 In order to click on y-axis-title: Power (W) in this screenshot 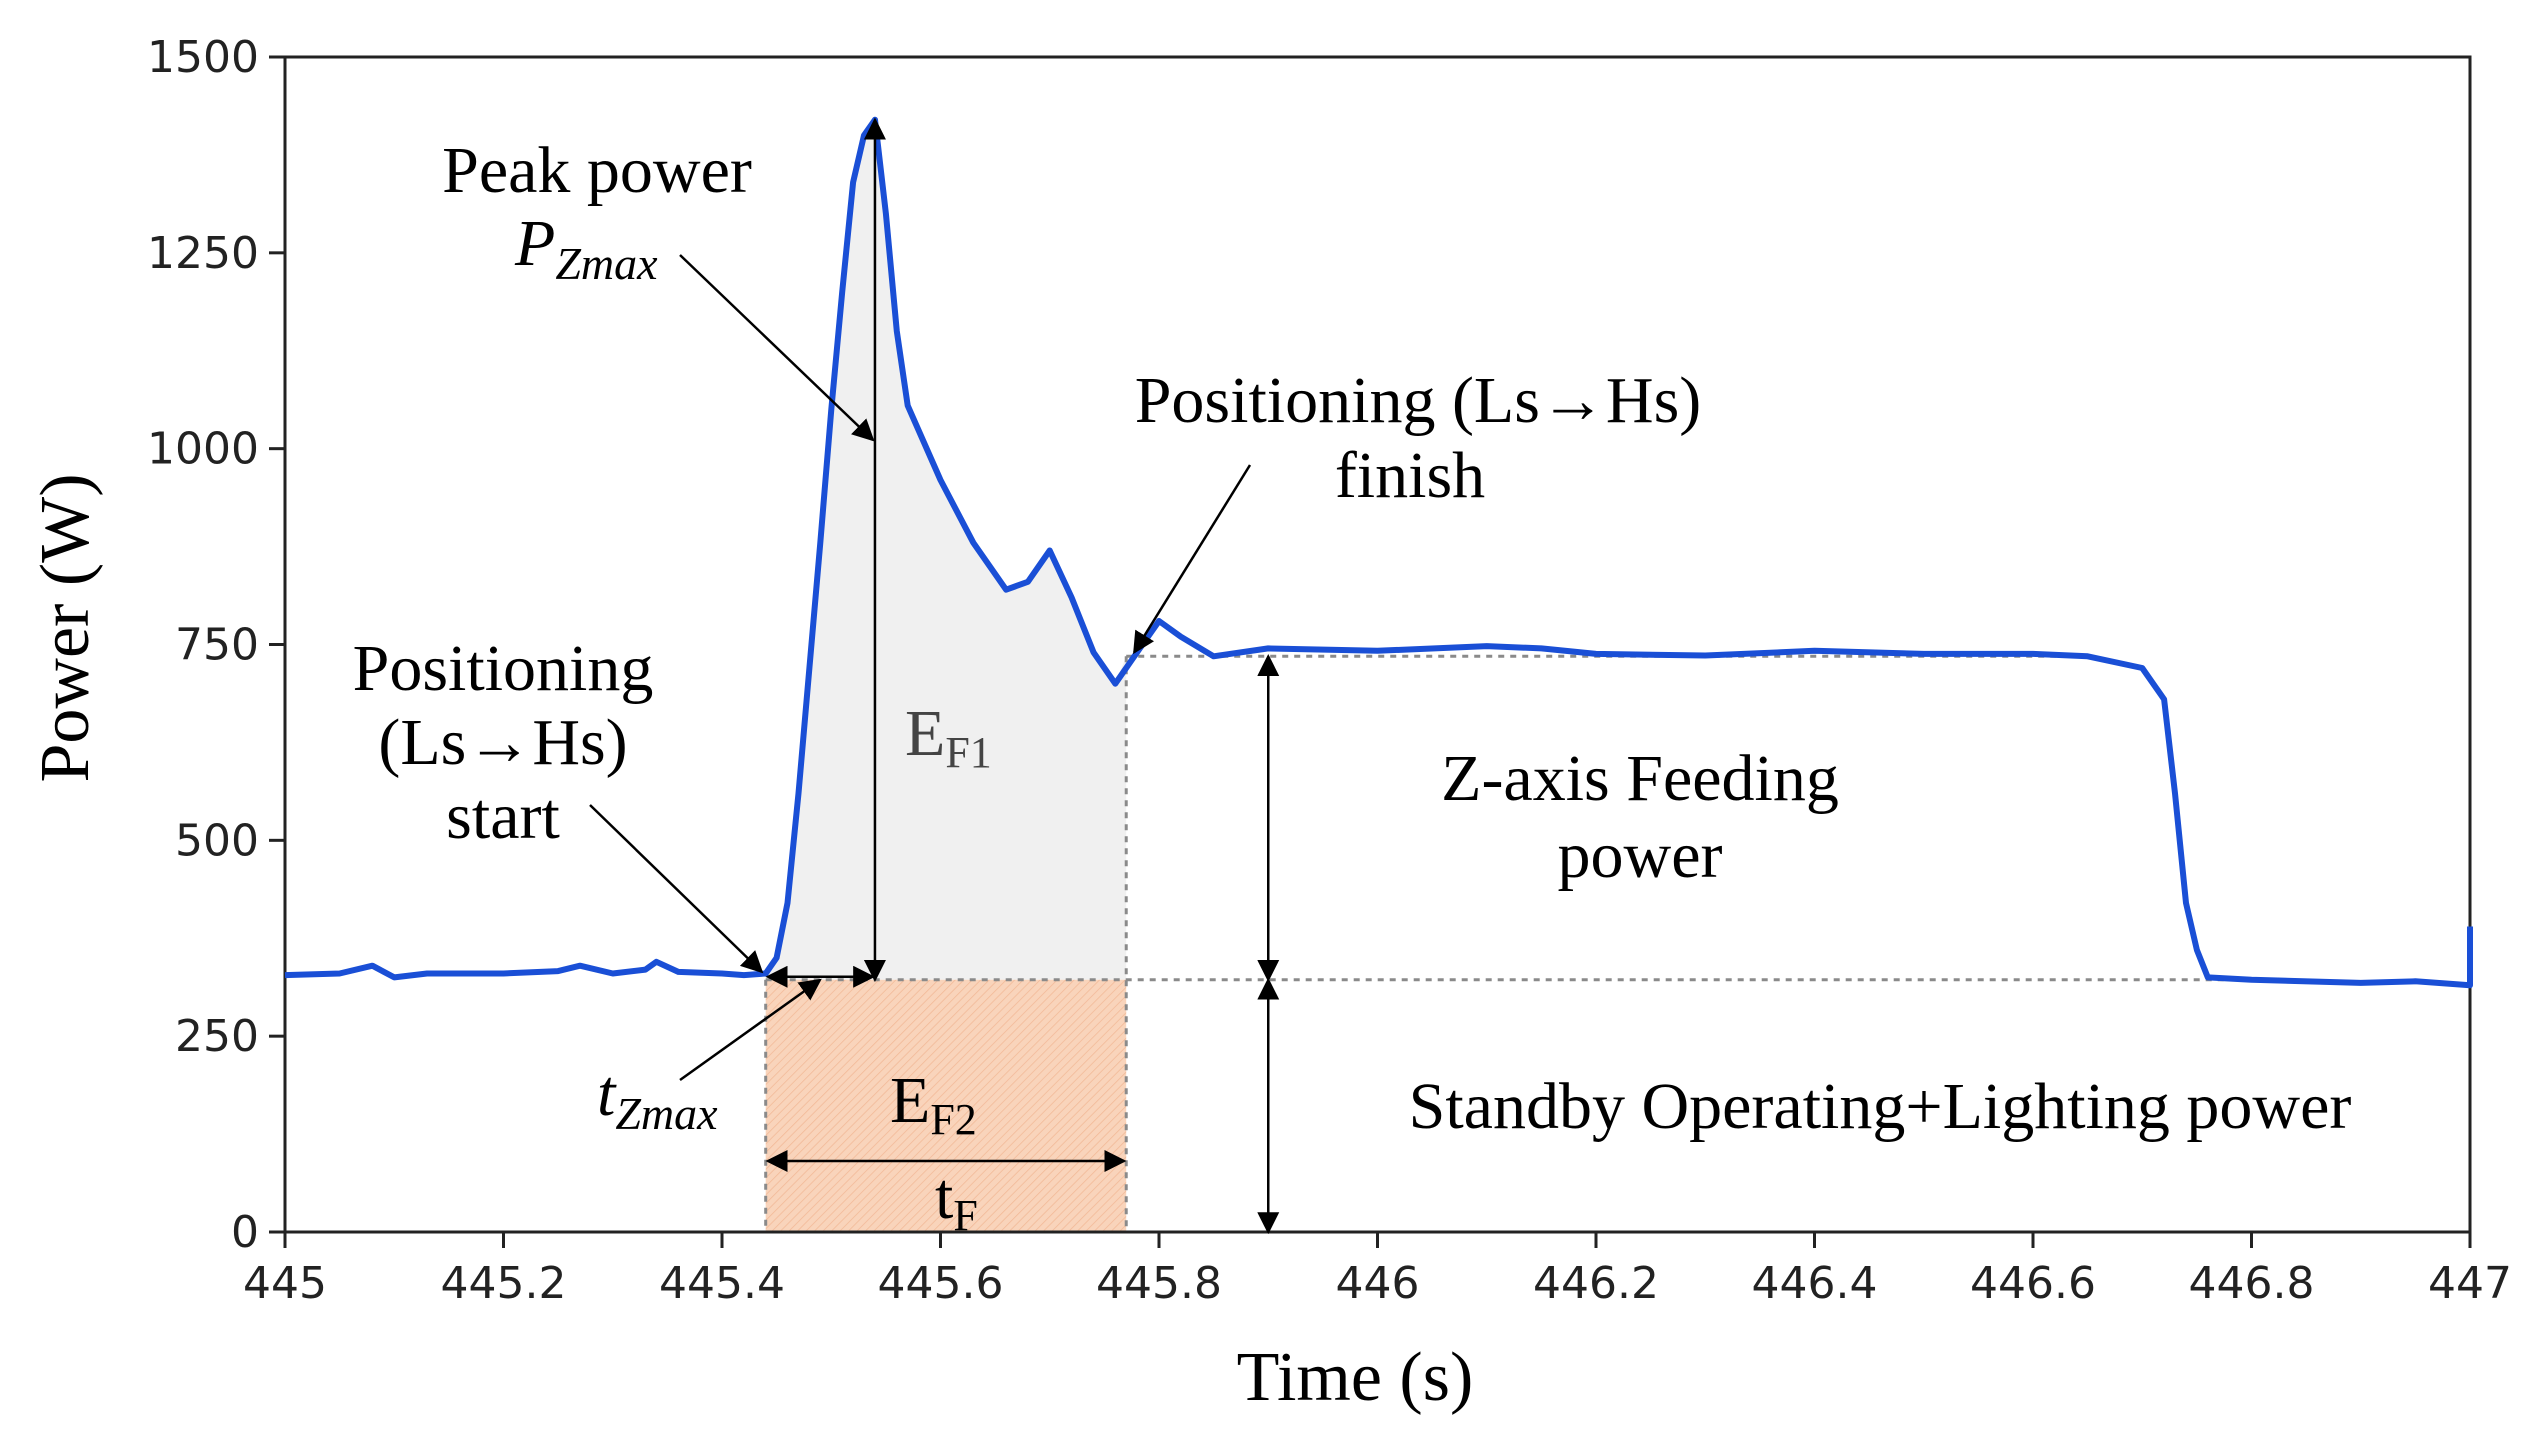, I will do `click(65, 627)`.